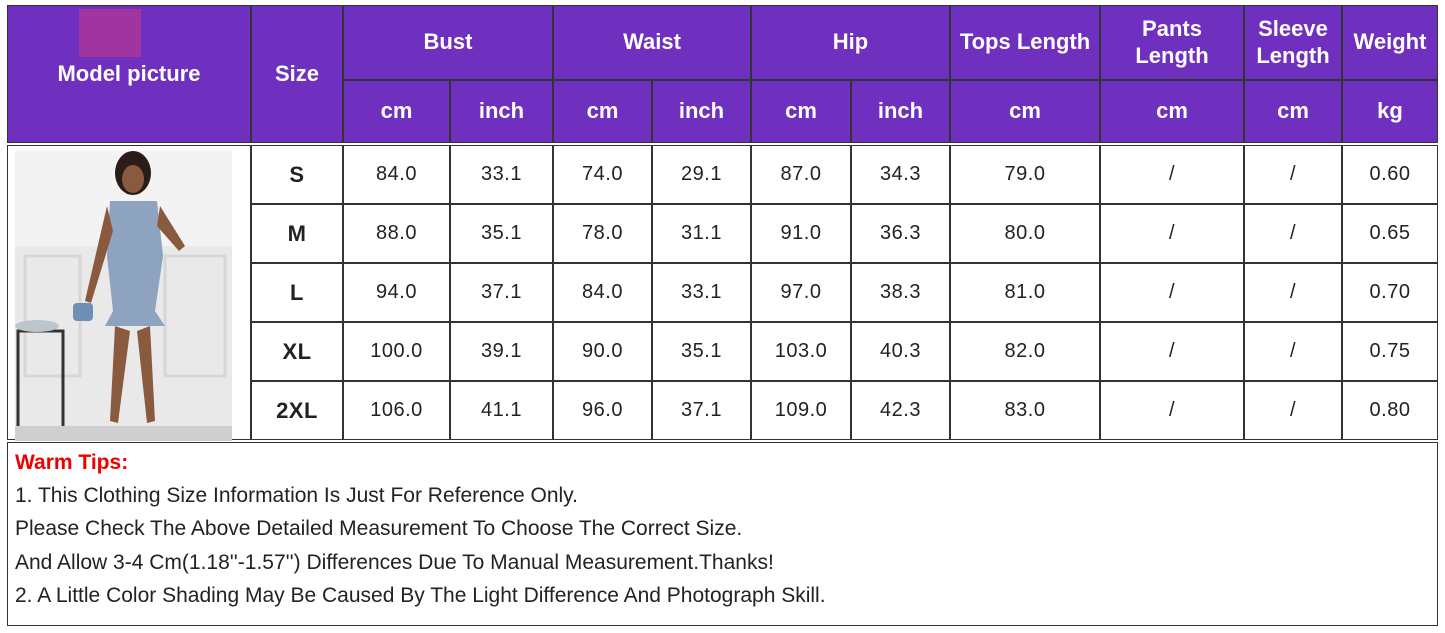 Image resolution: width=1445 pixels, height=633 pixels. Describe the element at coordinates (123, 296) in the screenshot. I see `model-photo` at that location.